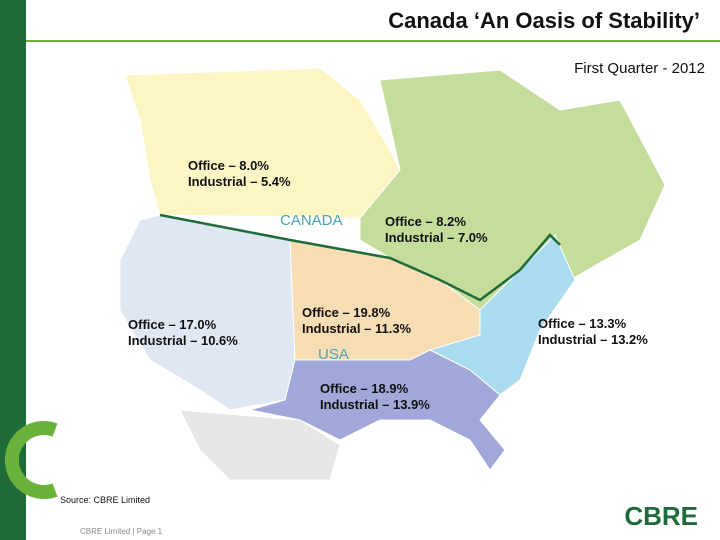 This screenshot has width=720, height=540. I want to click on region-south, so click(377, 410).